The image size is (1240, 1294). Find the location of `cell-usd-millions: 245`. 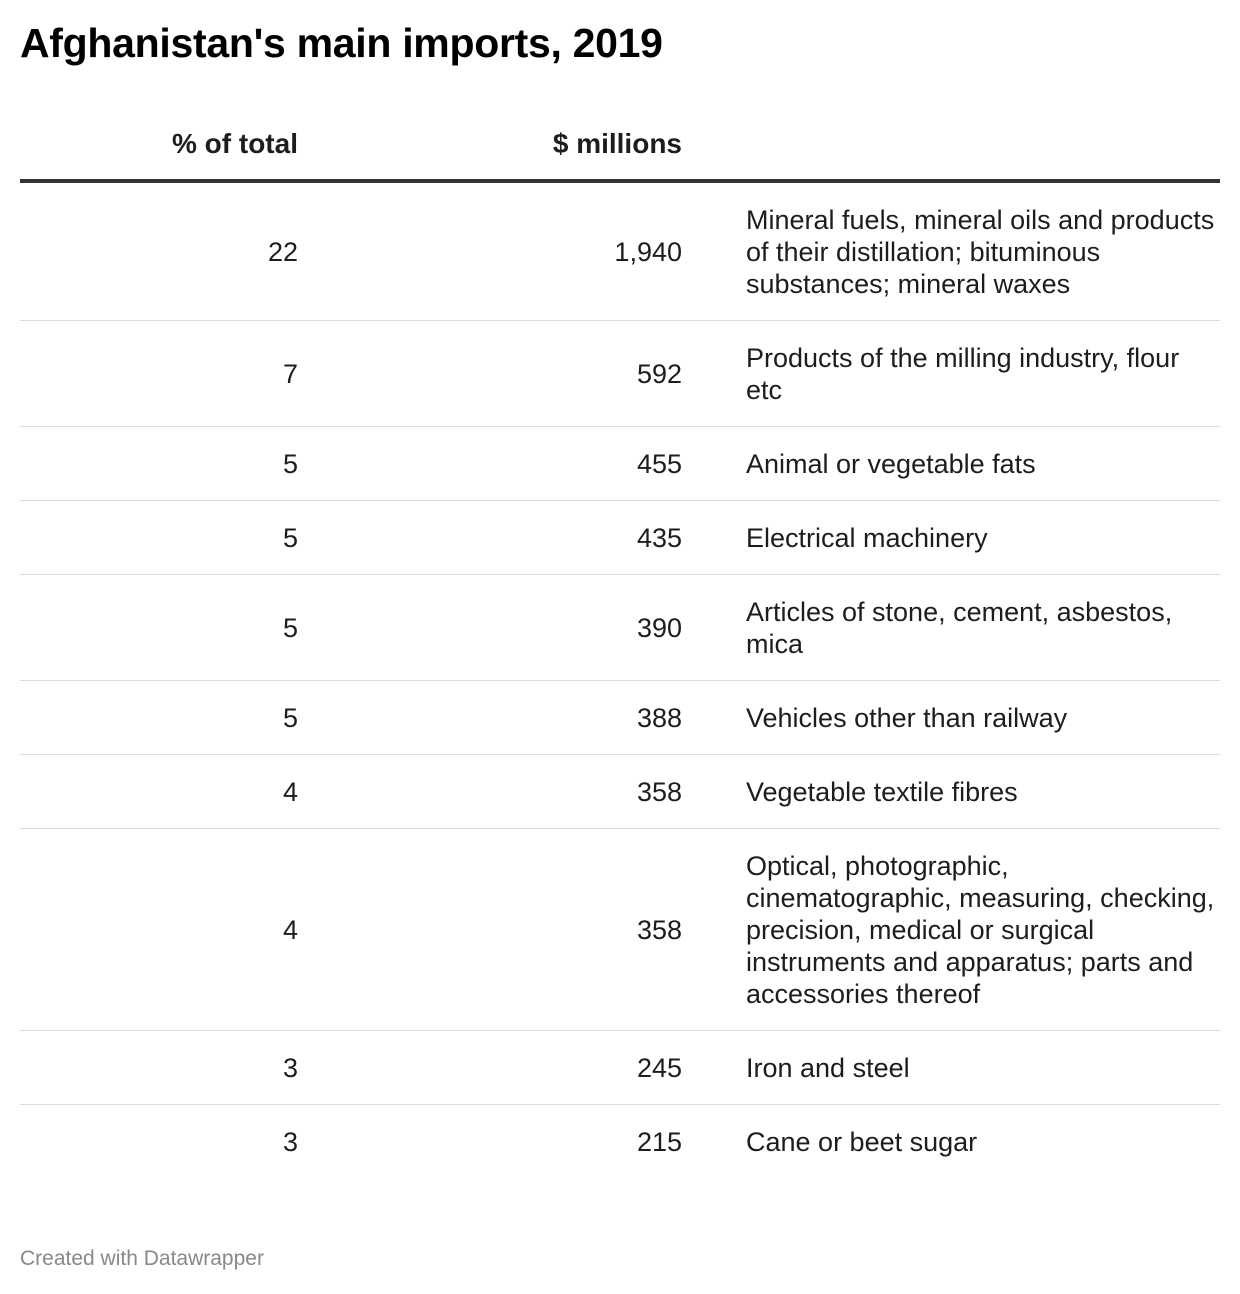

cell-usd-millions: 245 is located at coordinates (506, 1067).